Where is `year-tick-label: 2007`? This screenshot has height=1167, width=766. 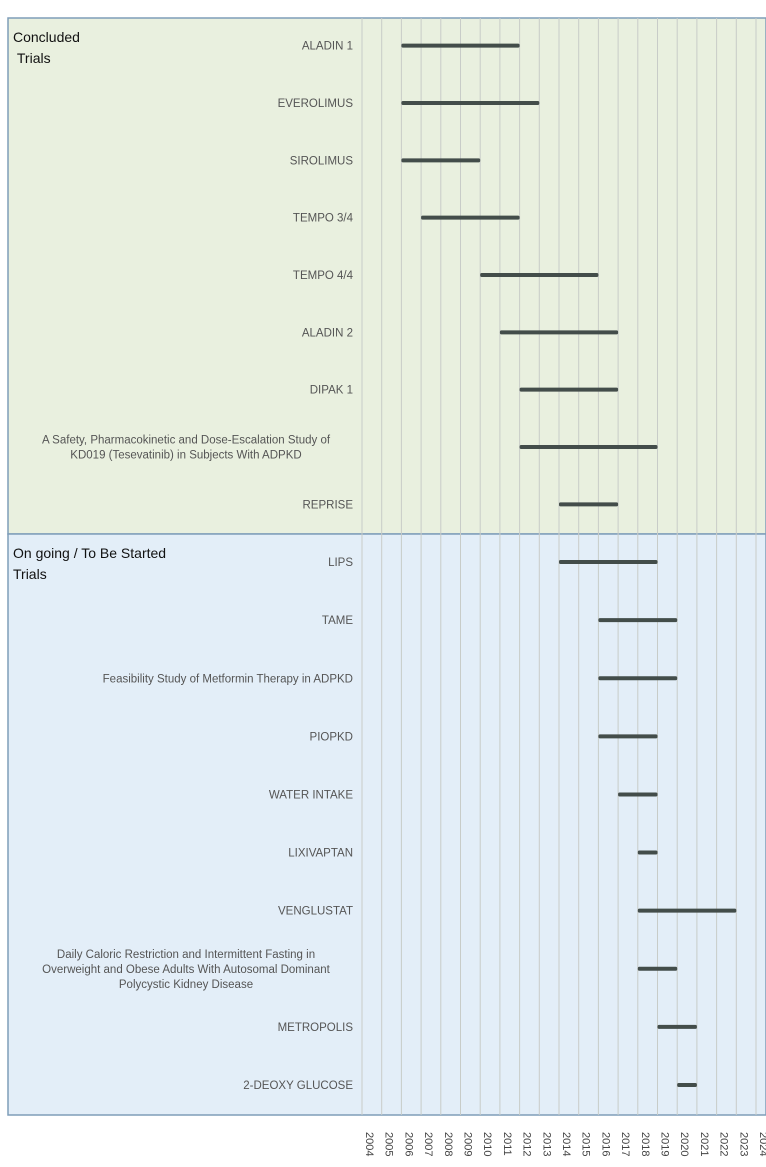 year-tick-label: 2007 is located at coordinates (428, 1144).